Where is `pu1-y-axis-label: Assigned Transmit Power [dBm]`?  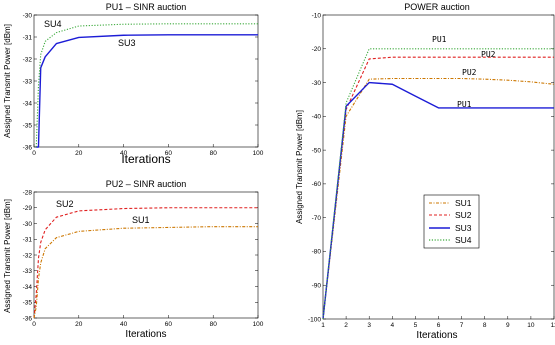 pu1-y-axis-label: Assigned Transmit Power [dBm] is located at coordinates (7, 81).